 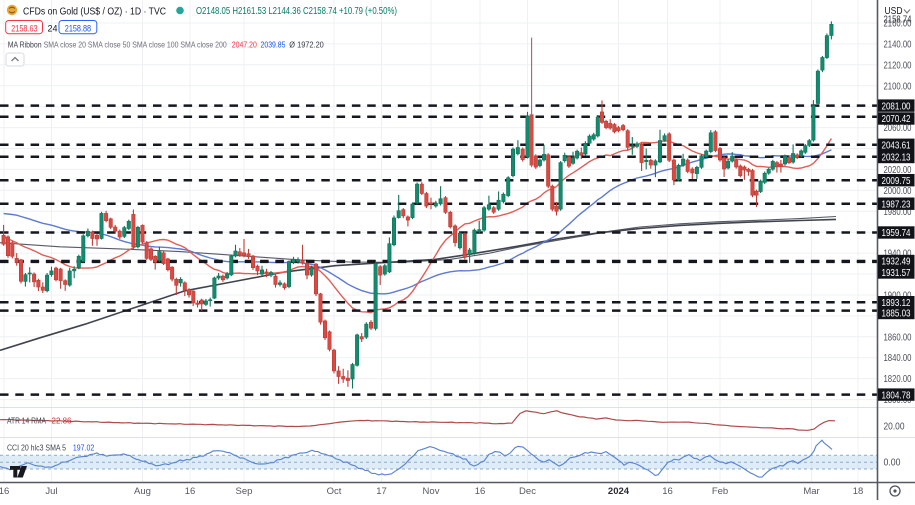 What do you see at coordinates (811, 491) in the screenshot?
I see `svg-text: Mar` at bounding box center [811, 491].